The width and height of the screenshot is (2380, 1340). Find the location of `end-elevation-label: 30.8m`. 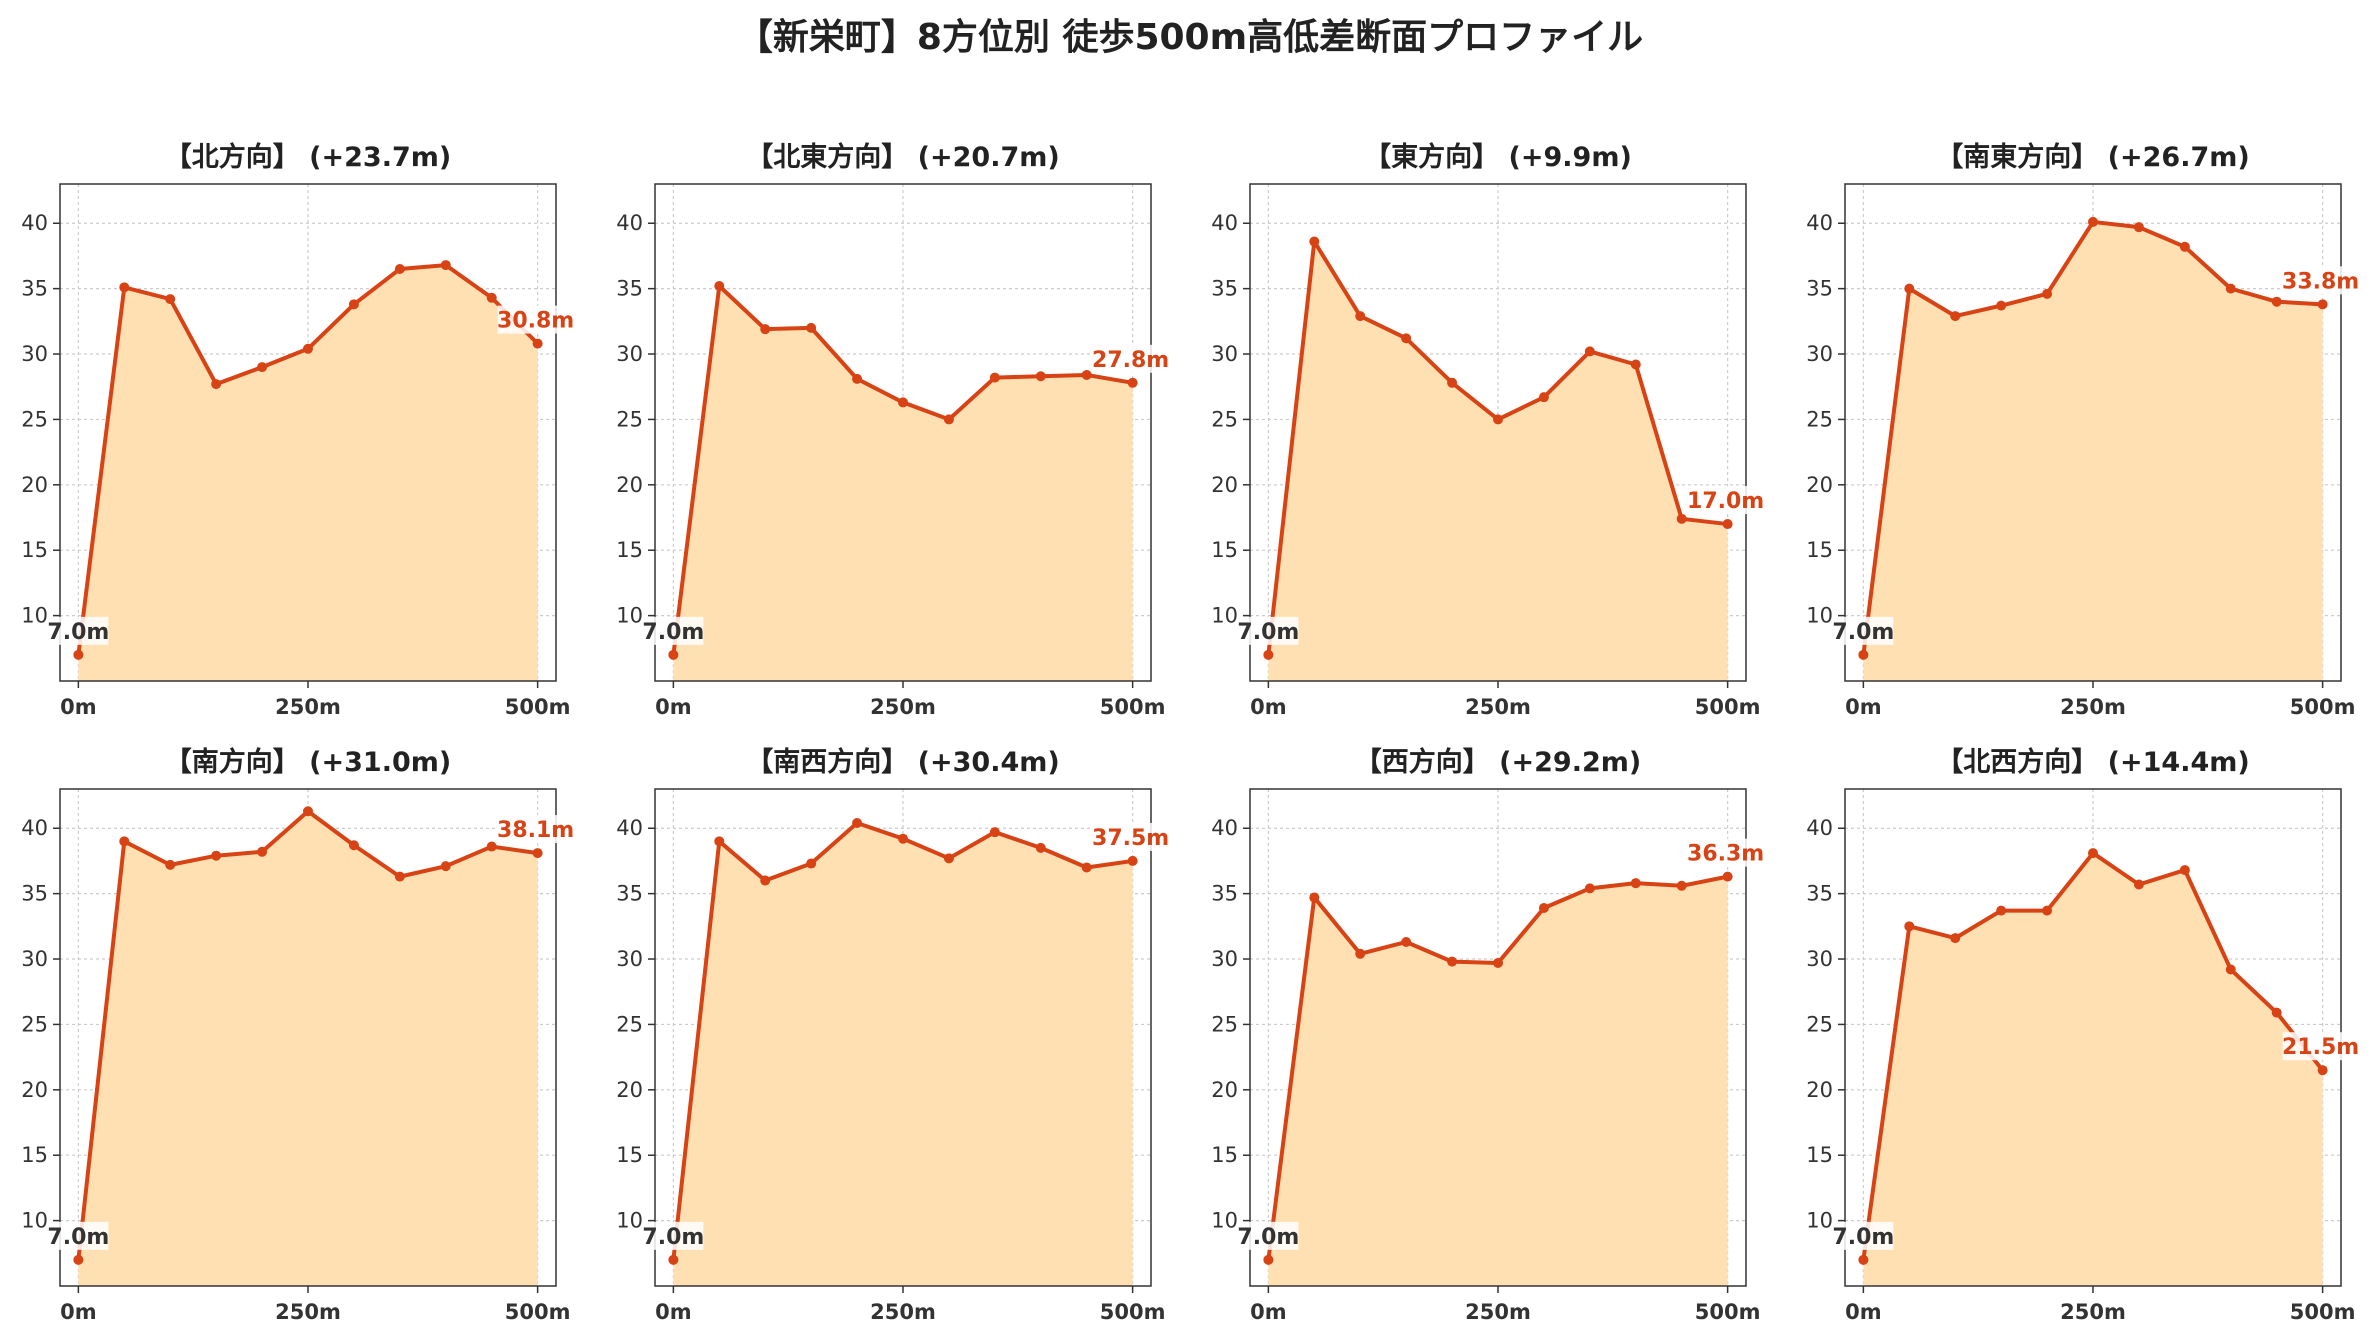

end-elevation-label: 30.8m is located at coordinates (535, 321).